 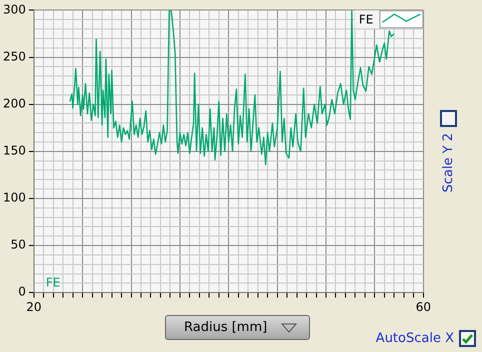 What do you see at coordinates (226, 327) in the screenshot?
I see `x-axis-title: Radius [mm]` at bounding box center [226, 327].